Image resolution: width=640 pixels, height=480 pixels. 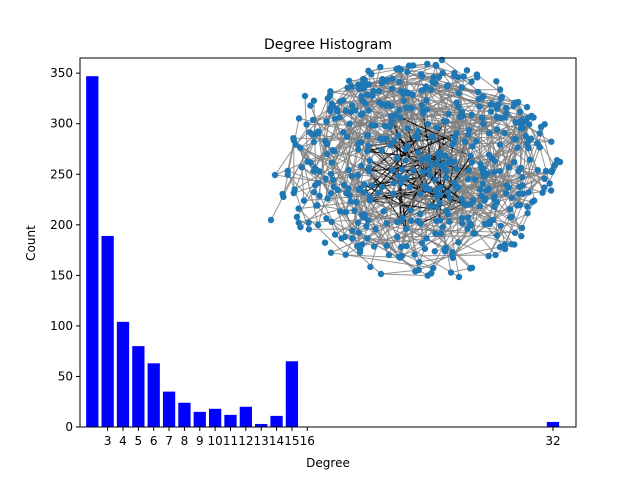 I want to click on y-axis-label: Count, so click(x=31, y=243).